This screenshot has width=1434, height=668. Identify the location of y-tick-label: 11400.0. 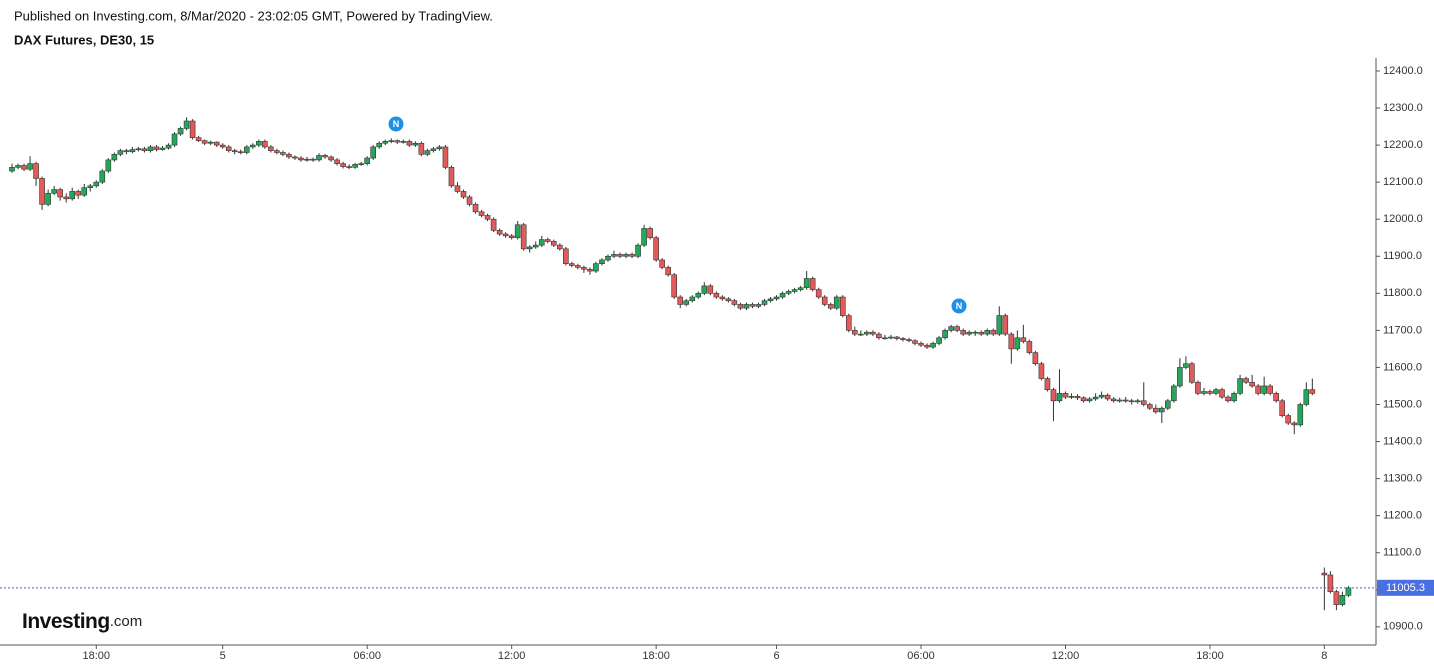
(1402, 441).